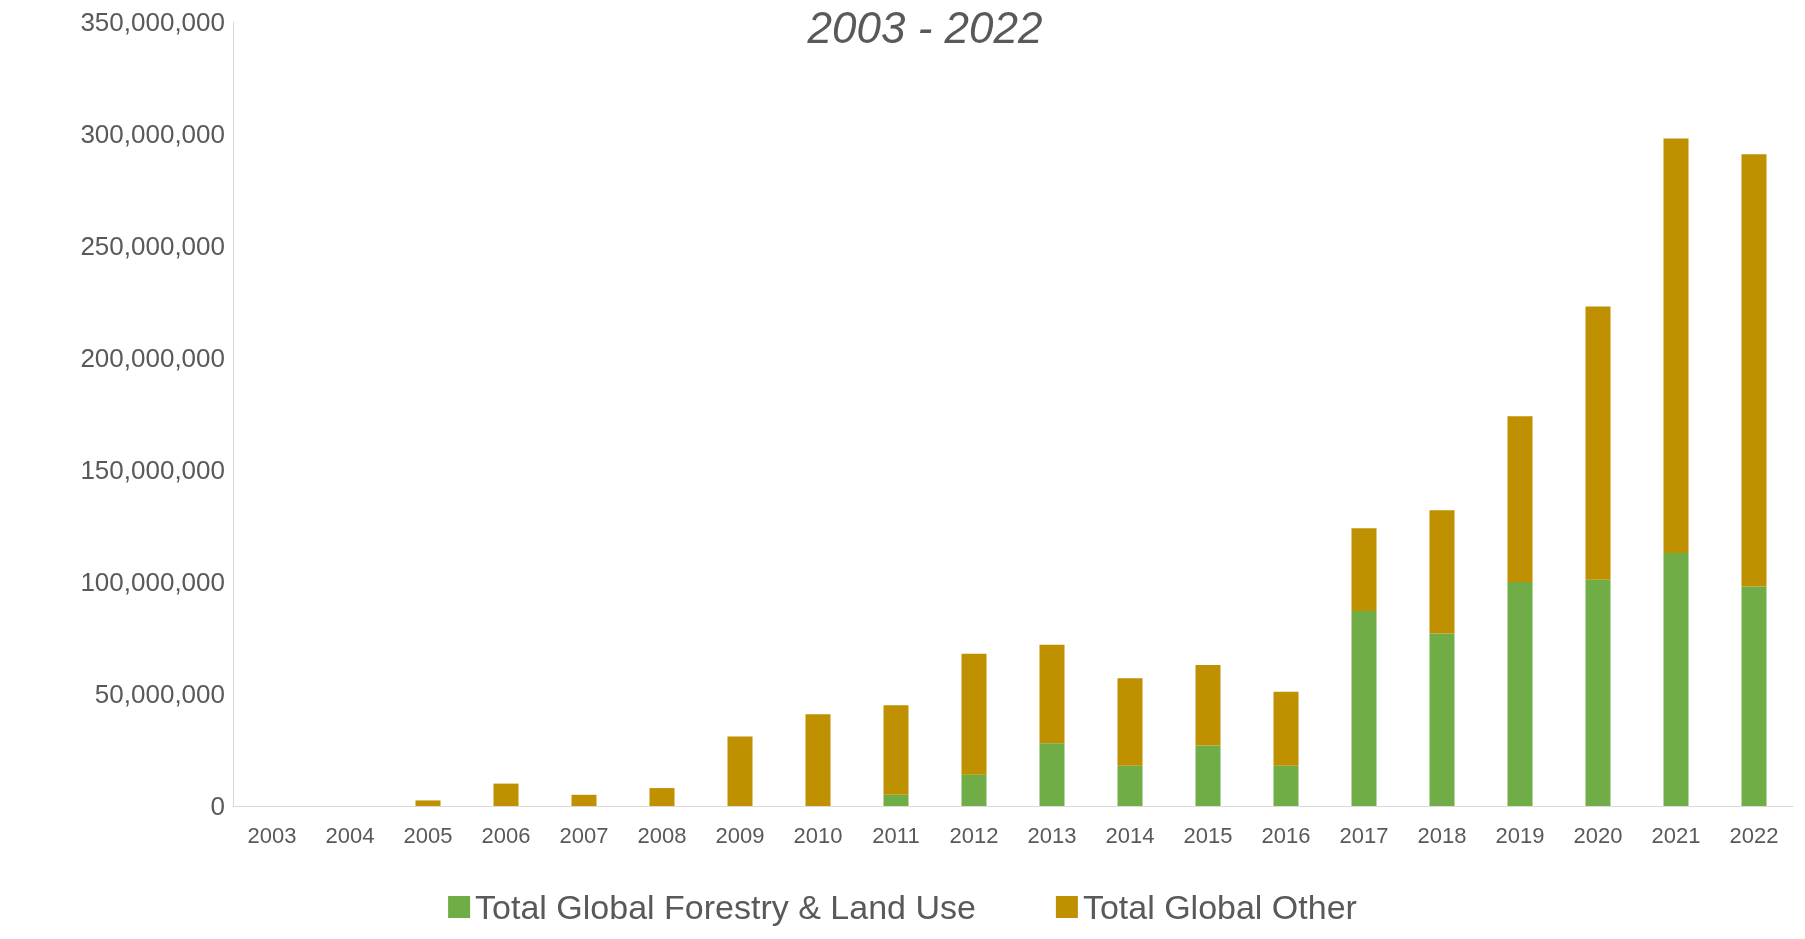 The width and height of the screenshot is (1805, 939). What do you see at coordinates (818, 835) in the screenshot?
I see `x-tick-label: 2010` at bounding box center [818, 835].